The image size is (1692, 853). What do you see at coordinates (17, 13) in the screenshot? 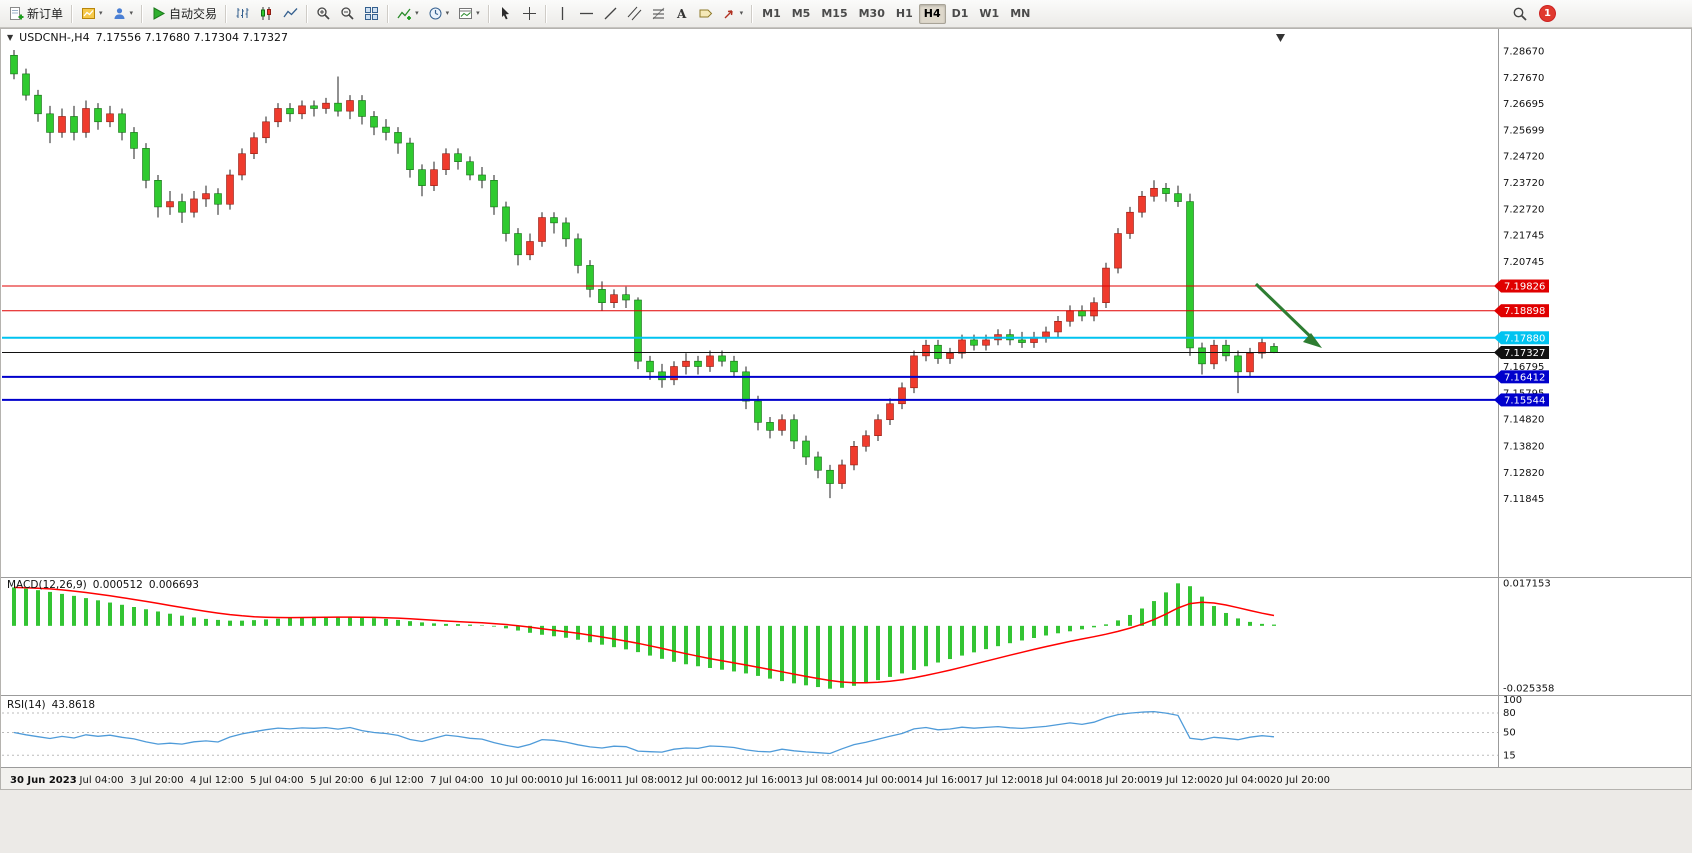
I see `new-order-icon` at bounding box center [17, 13].